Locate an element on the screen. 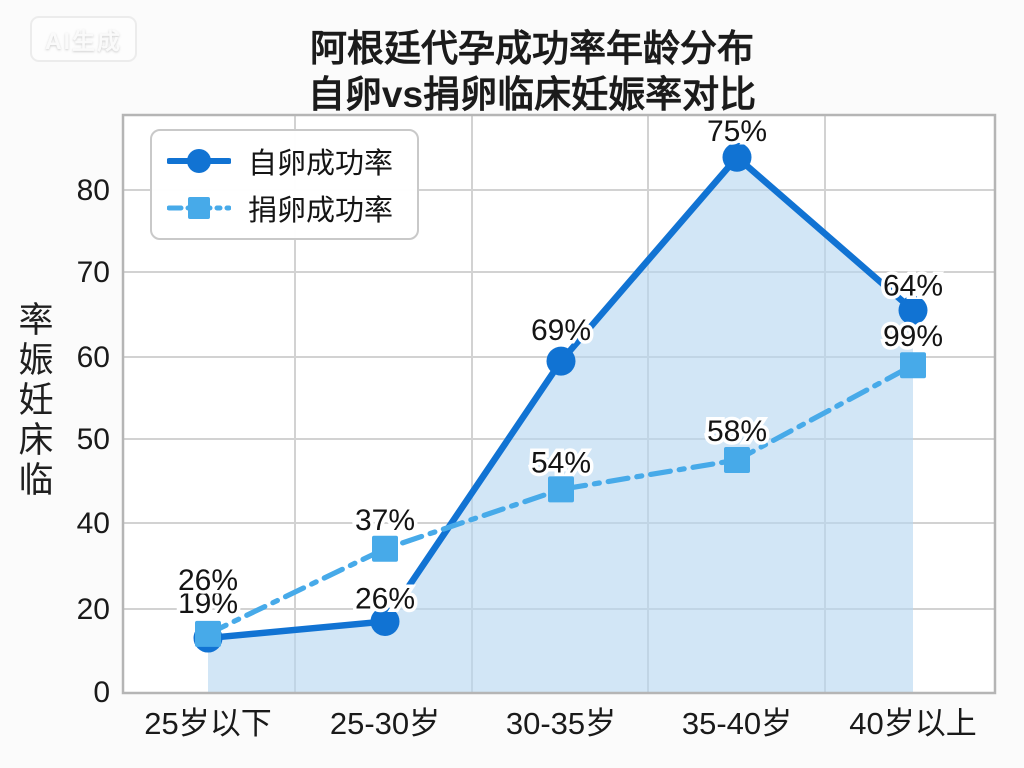  legend-item-donor-egg: 捐卵成功率 is located at coordinates (280, 208).